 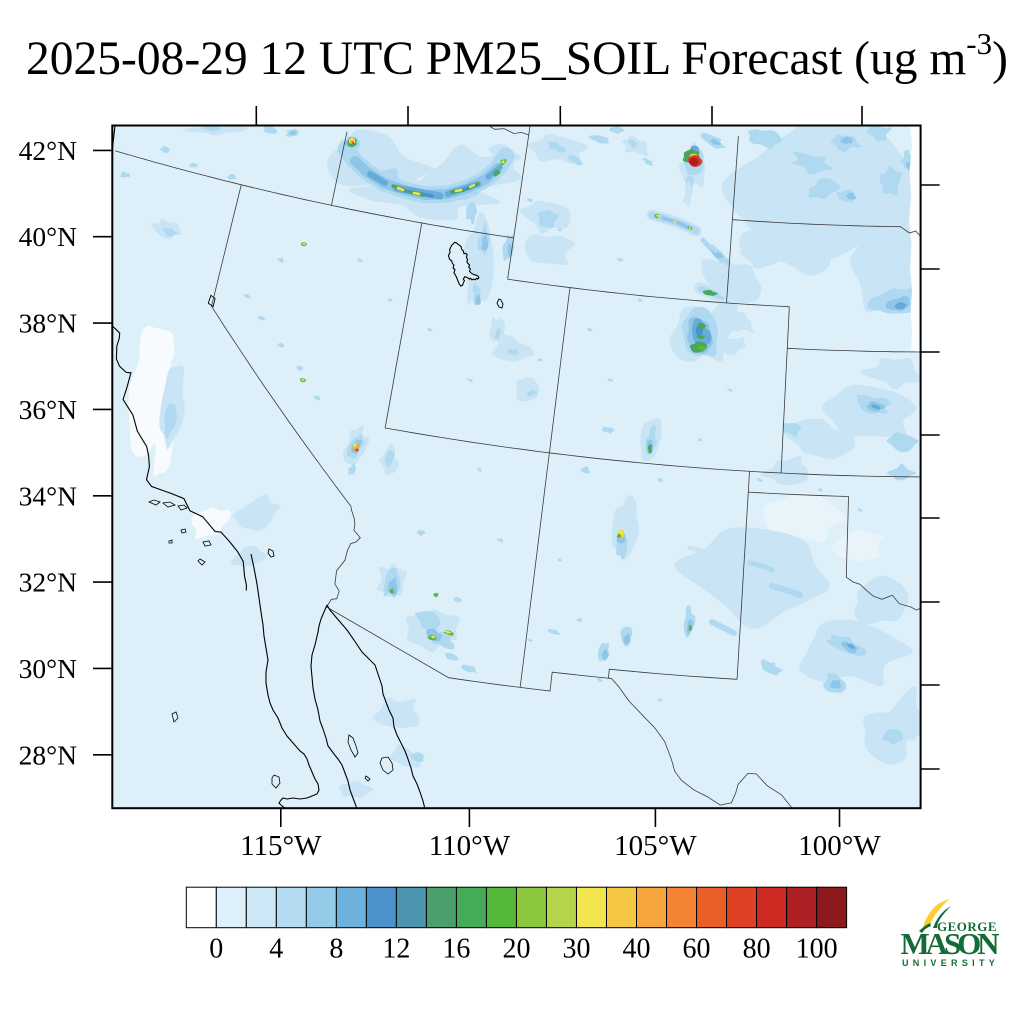 I want to click on svg-text: 40°N, so click(x=48, y=236).